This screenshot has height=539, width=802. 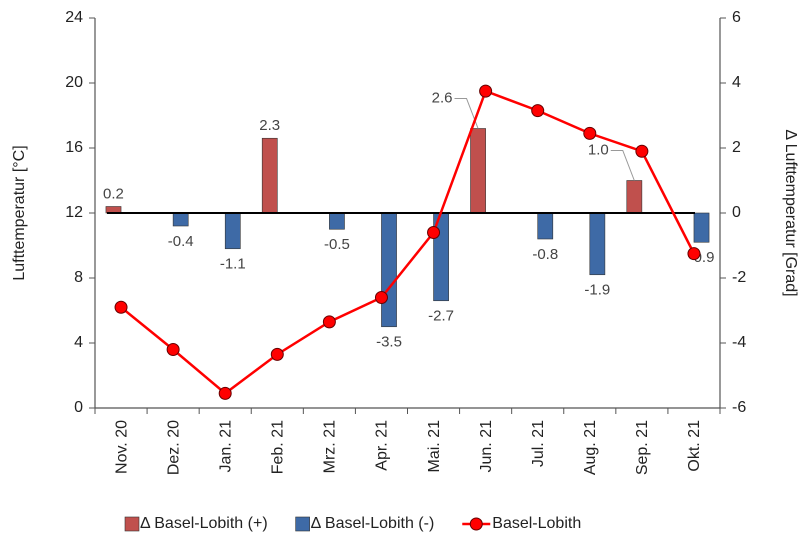 I want to click on y-tick-label: 0, so click(x=78, y=407).